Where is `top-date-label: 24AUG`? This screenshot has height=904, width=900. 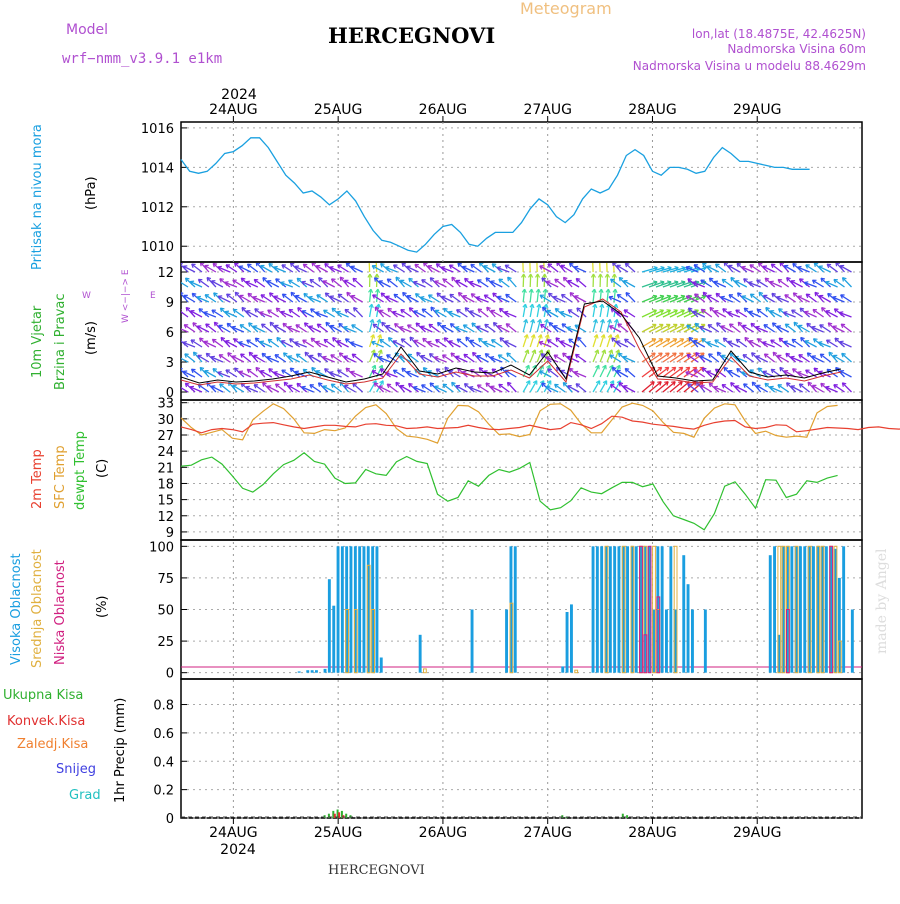
top-date-label: 24AUG is located at coordinates (233, 110).